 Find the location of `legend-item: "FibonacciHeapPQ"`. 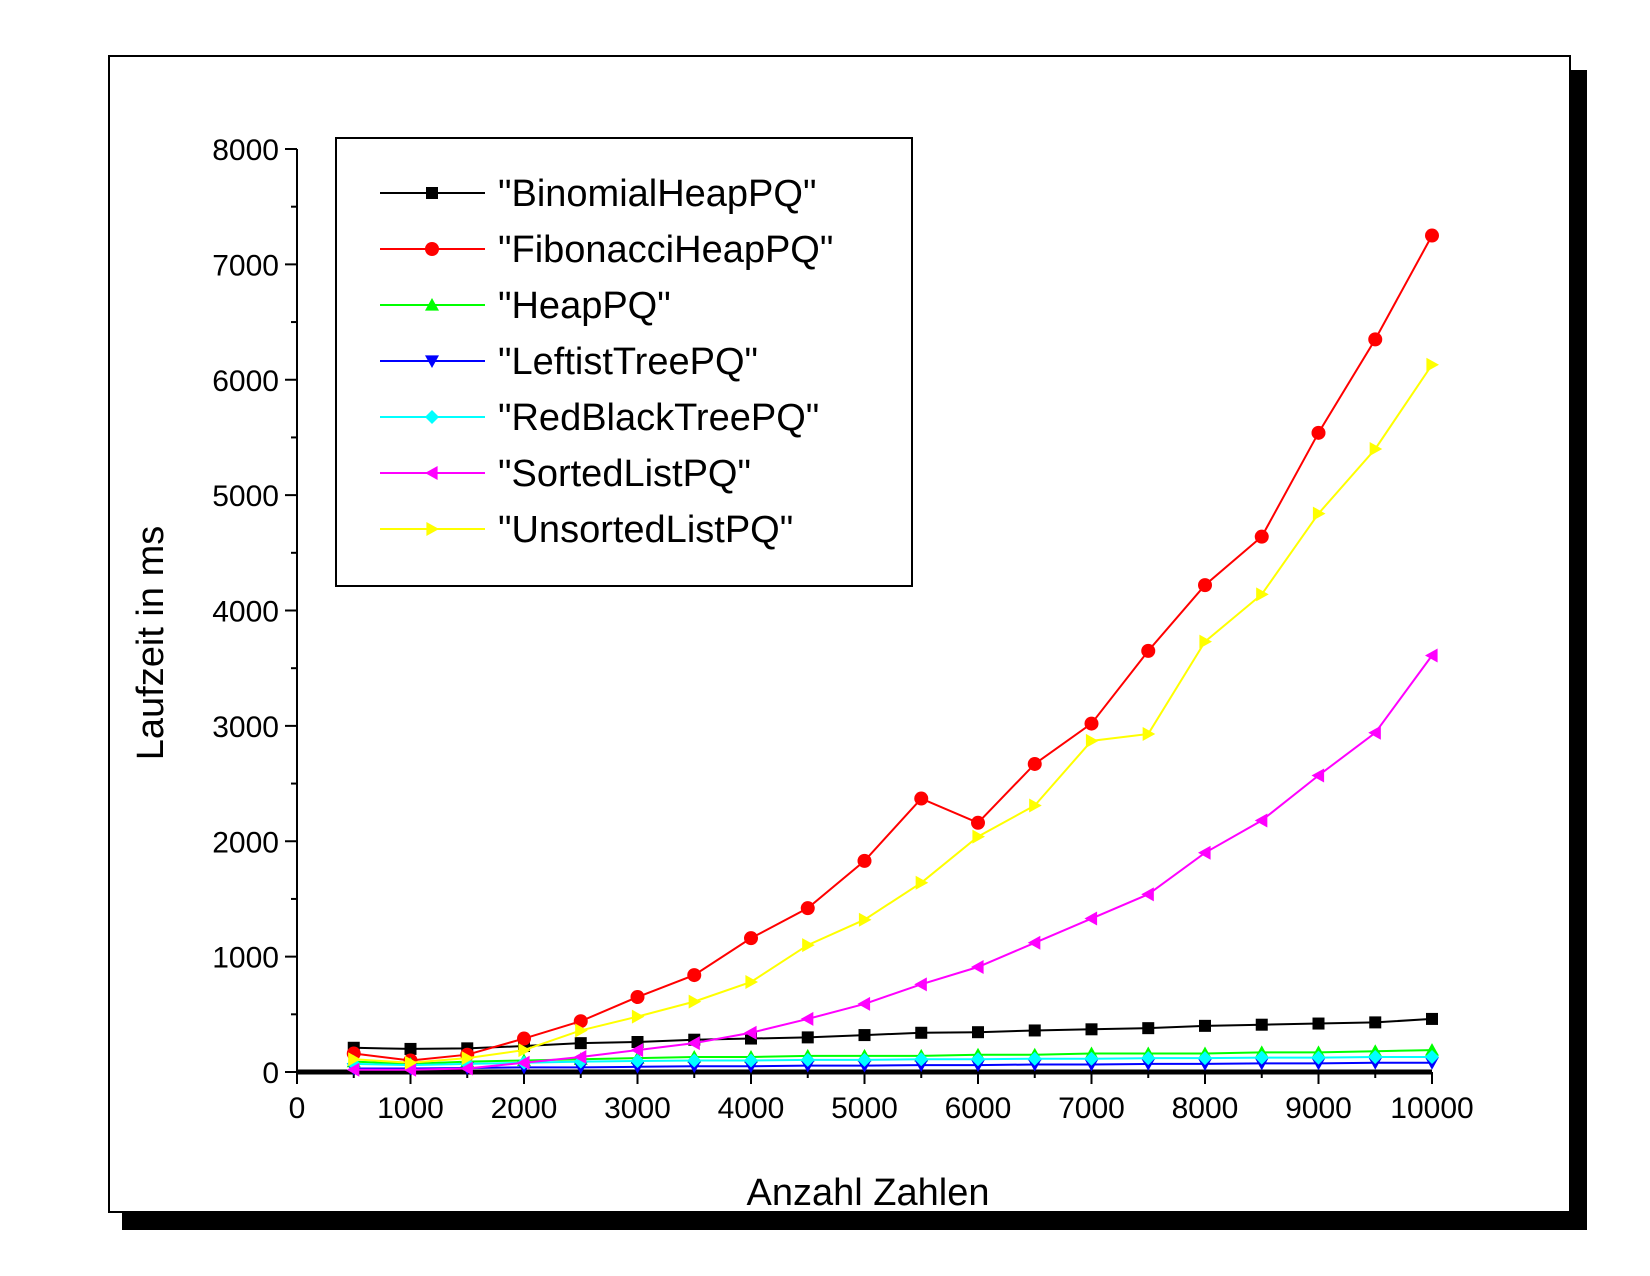

legend-item: "FibonacciHeapPQ" is located at coordinates (606, 250).